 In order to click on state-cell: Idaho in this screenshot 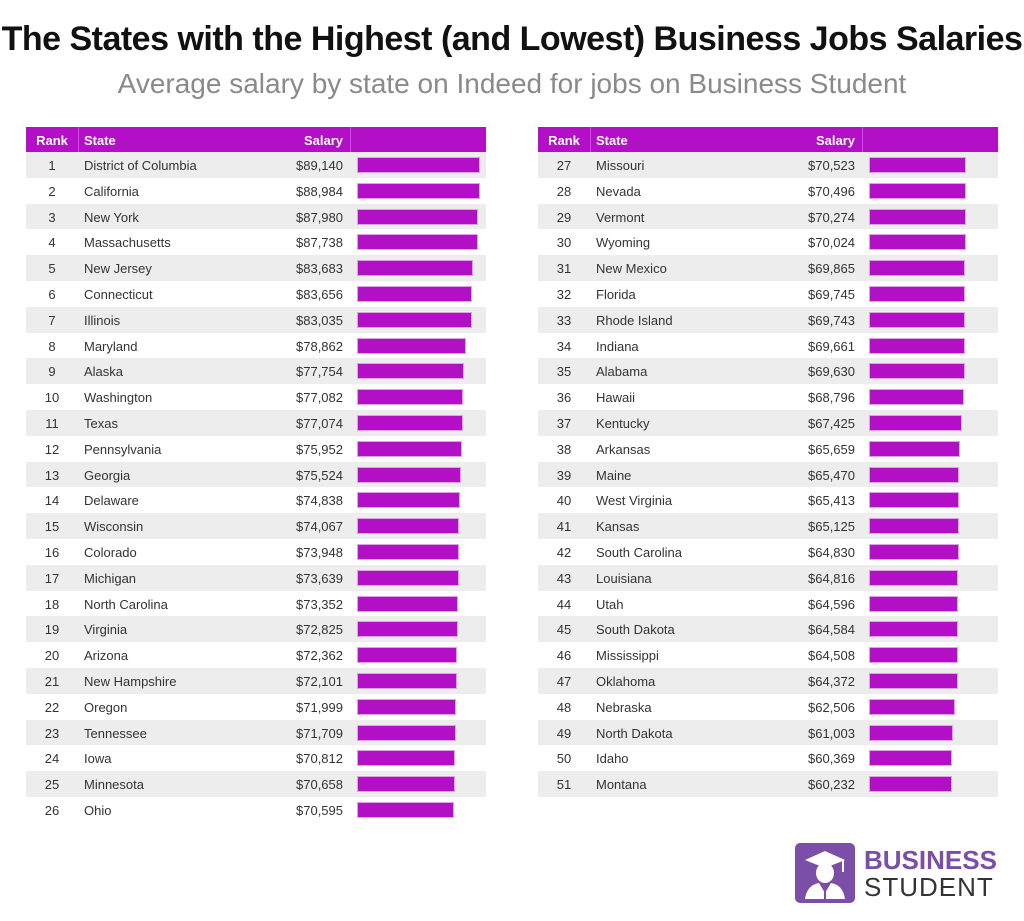, I will do `click(612, 759)`.